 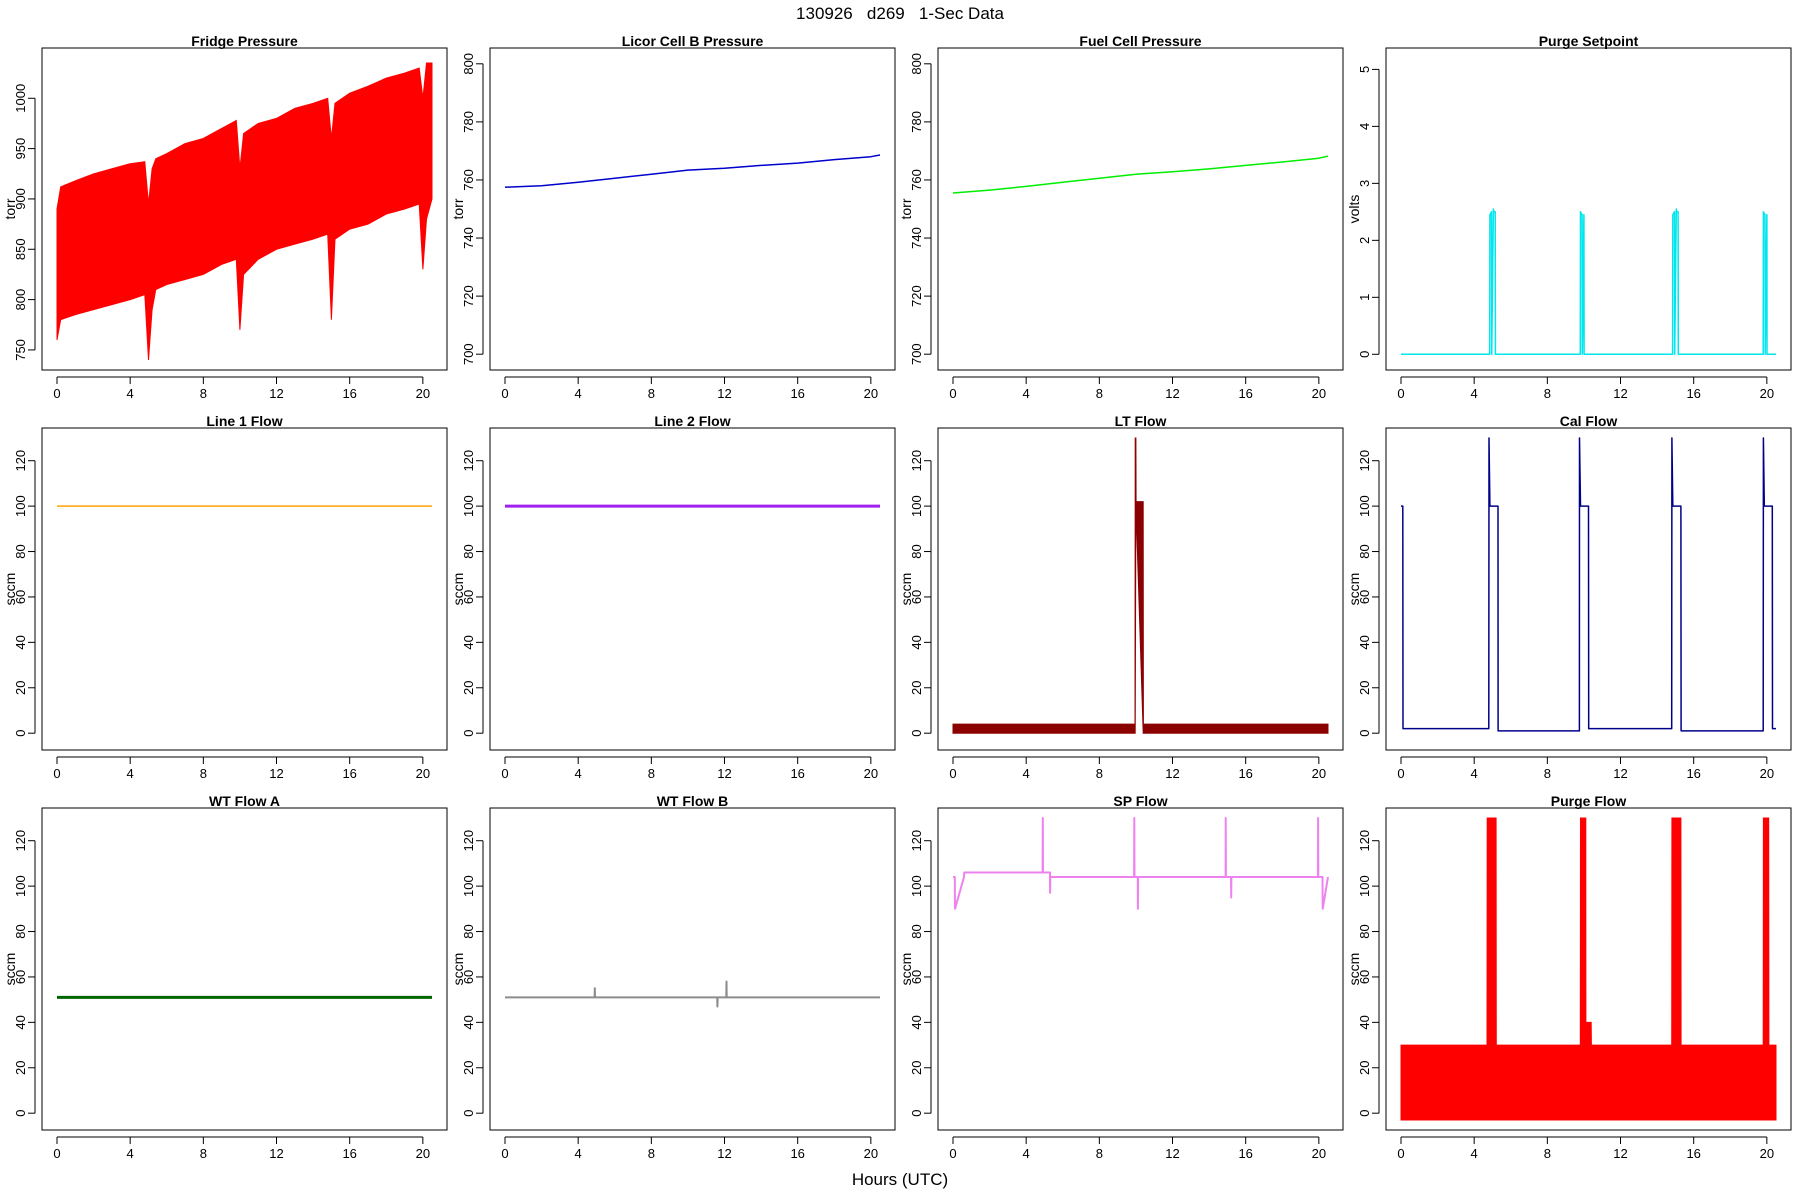 I want to click on y-tick-label: 4, so click(x=1364, y=126).